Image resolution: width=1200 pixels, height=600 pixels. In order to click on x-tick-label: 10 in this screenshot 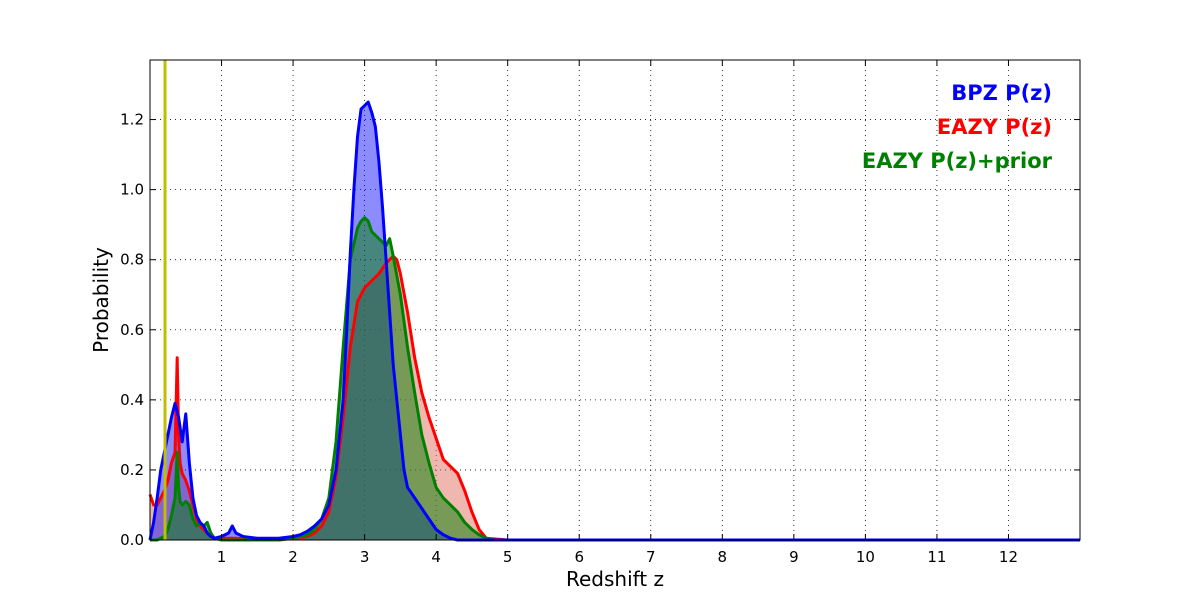, I will do `click(865, 557)`.